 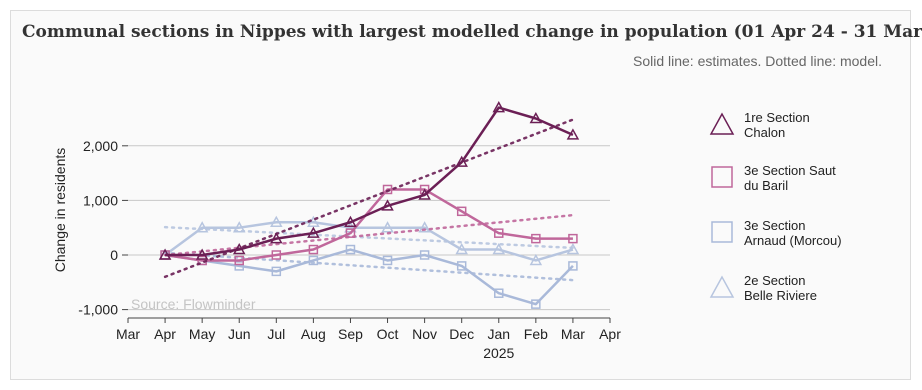 What do you see at coordinates (114, 255) in the screenshot?
I see `y-tick-label: 0` at bounding box center [114, 255].